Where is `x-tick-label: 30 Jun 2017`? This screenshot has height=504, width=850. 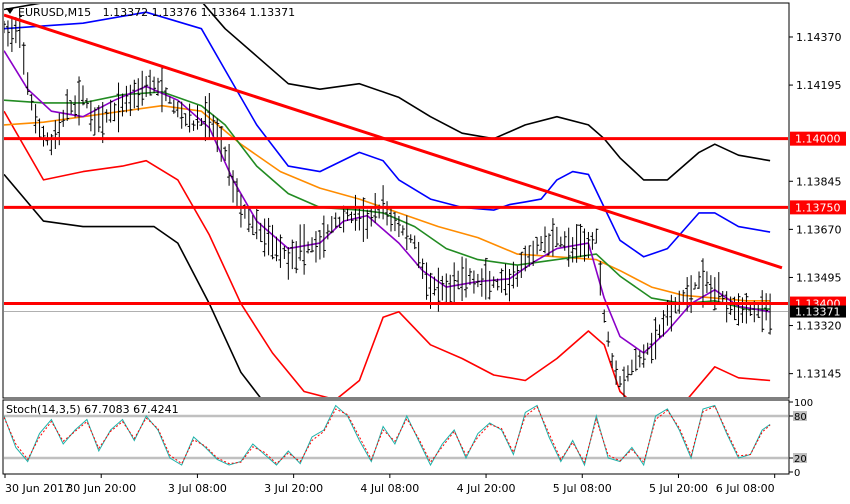
x-tick-label: 30 Jun 2017 is located at coordinates (38, 488).